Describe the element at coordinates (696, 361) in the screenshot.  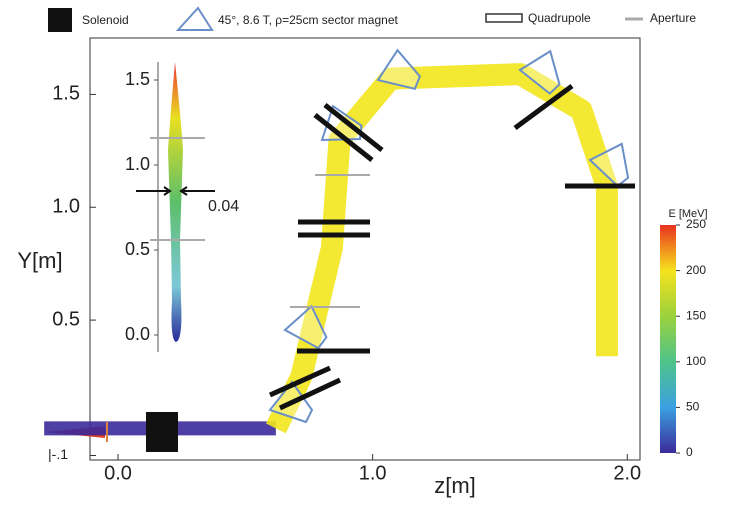
I see `colorbar-tick-label: 100` at that location.